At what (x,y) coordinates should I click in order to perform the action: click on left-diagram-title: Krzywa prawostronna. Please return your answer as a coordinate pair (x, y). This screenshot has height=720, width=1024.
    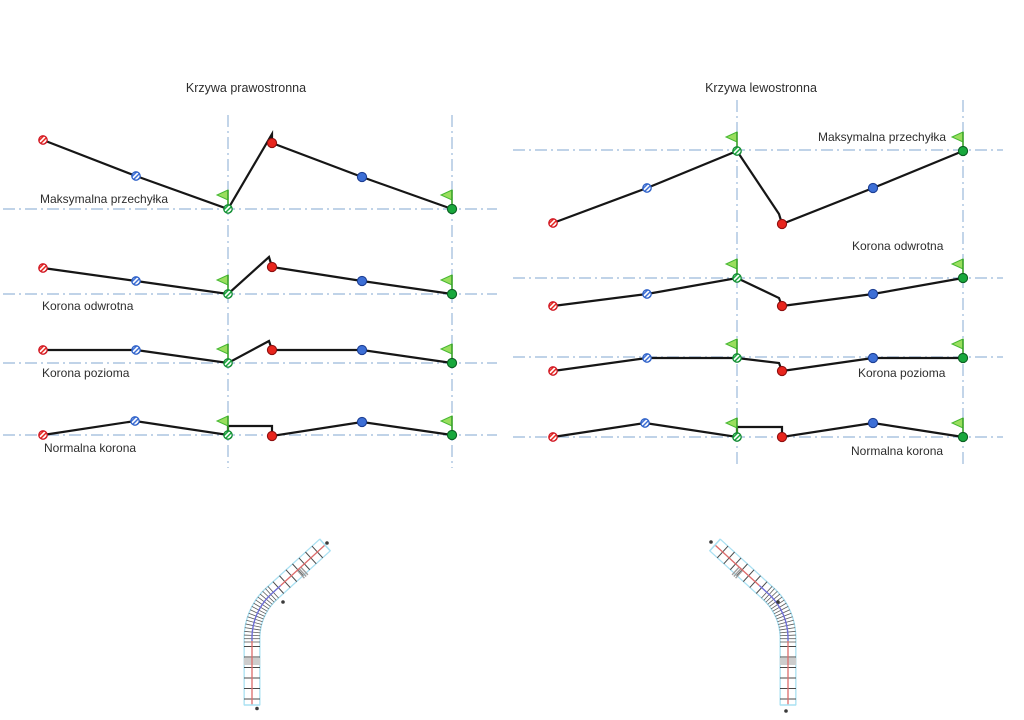
    Looking at the image, I should click on (246, 88).